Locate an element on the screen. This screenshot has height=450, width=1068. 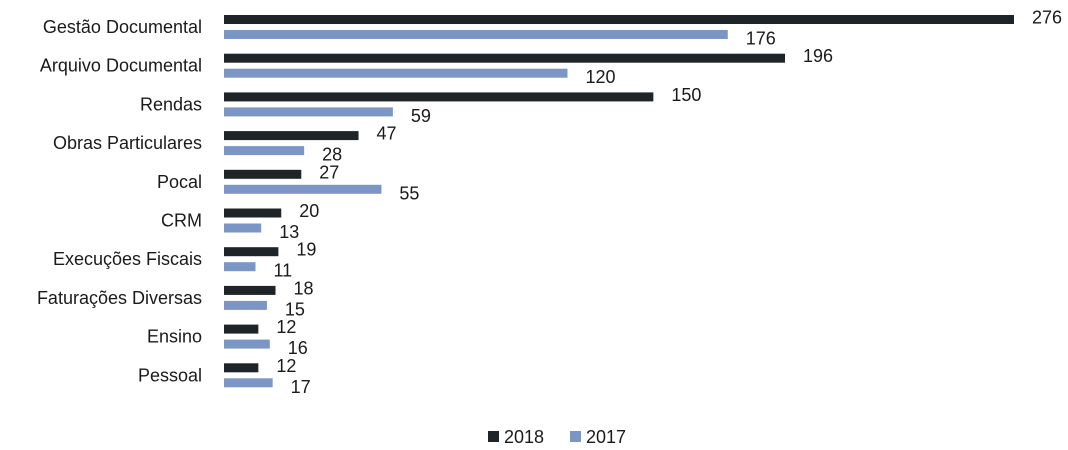
bar-2017-gestao-documental is located at coordinates (476, 34).